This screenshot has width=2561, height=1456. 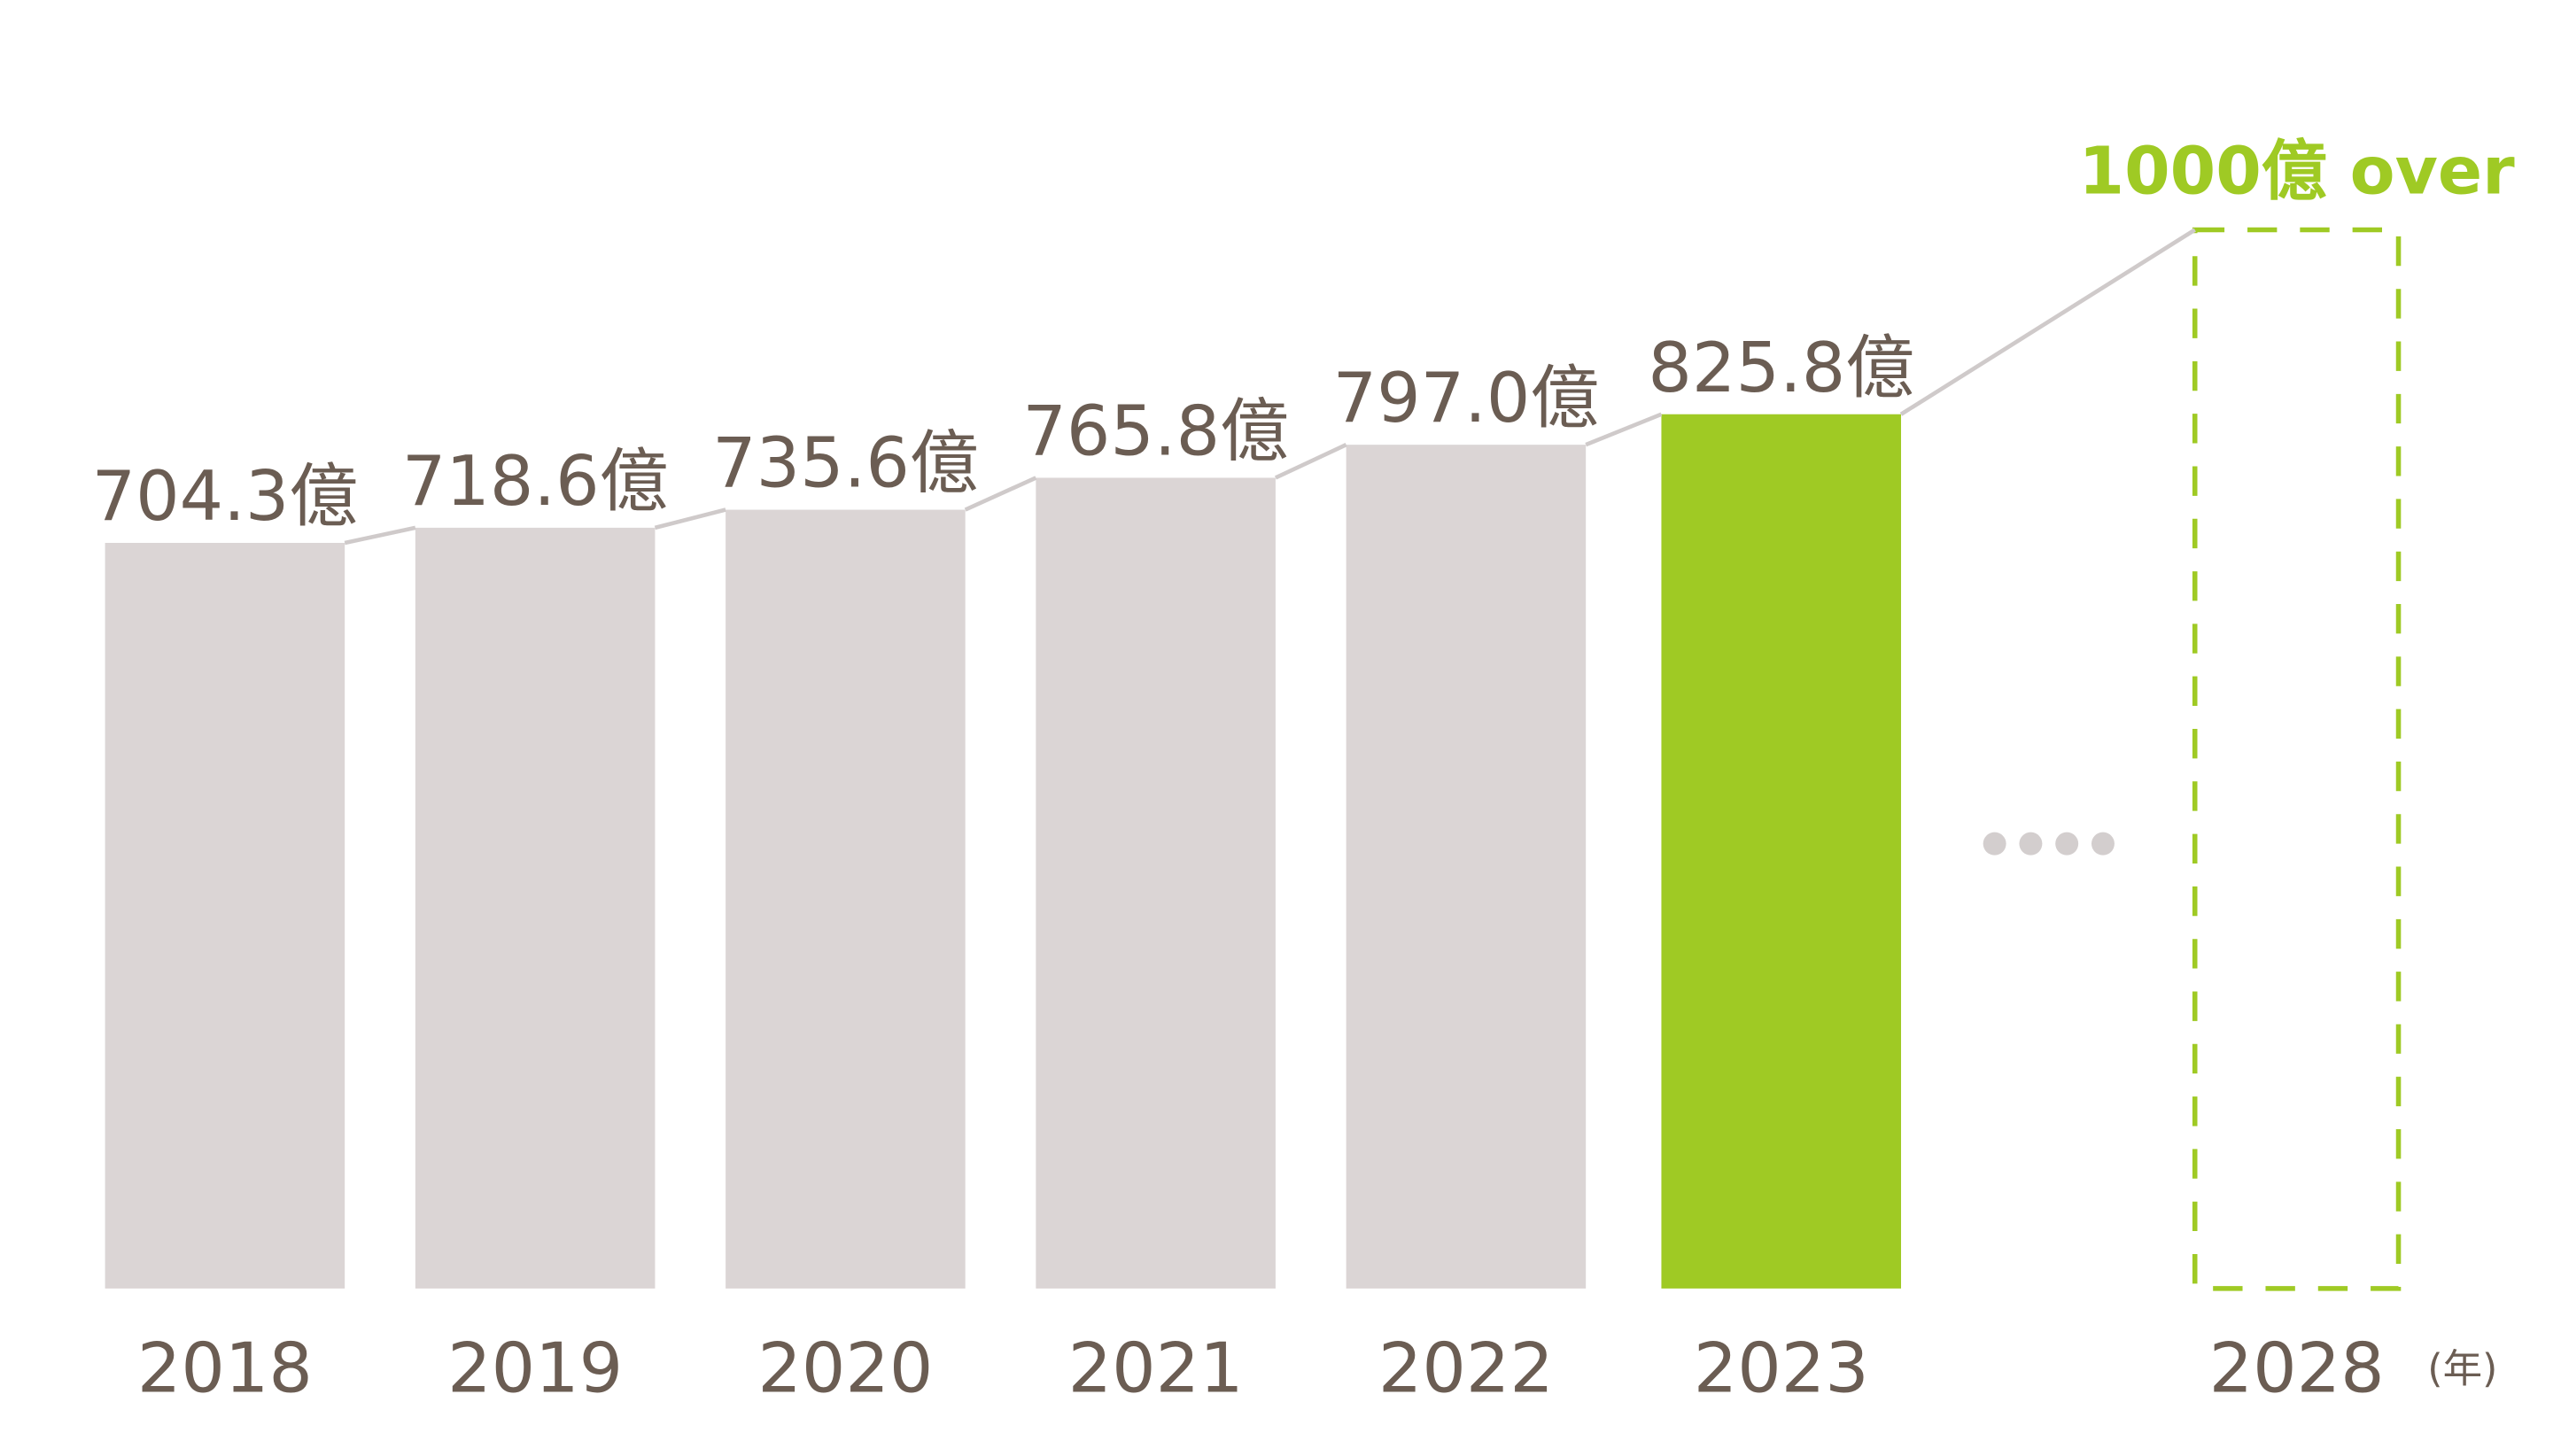 I want to click on x-tick-label: 2020, so click(x=845, y=1369).